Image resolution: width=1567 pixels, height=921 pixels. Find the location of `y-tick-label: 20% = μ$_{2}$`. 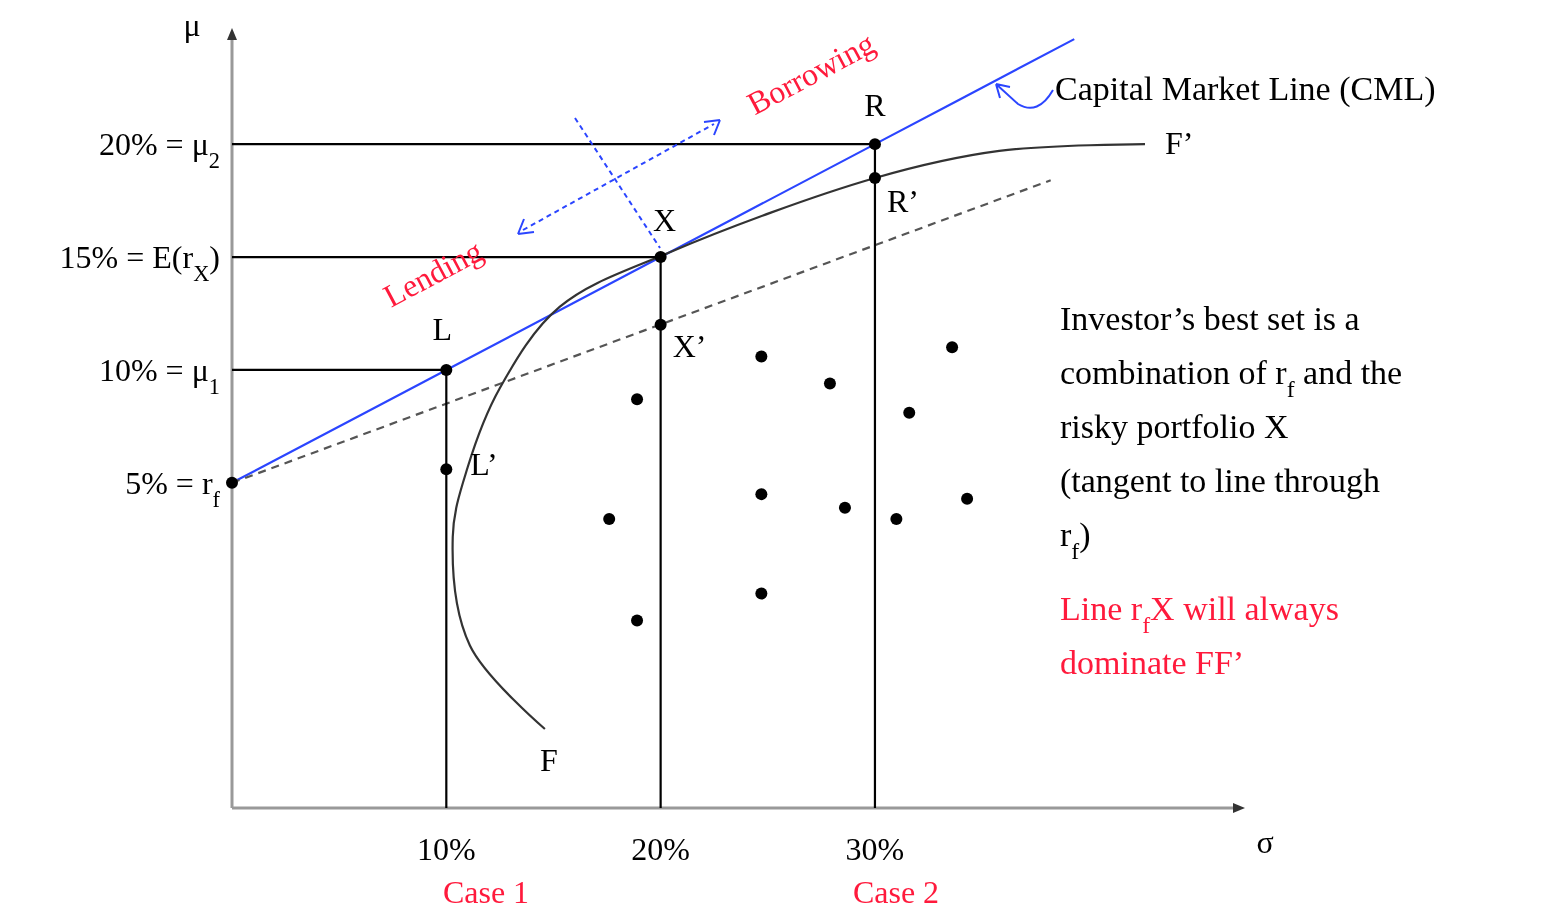

y-tick-label: 20% = μ$_{2}$ is located at coordinates (159, 149).